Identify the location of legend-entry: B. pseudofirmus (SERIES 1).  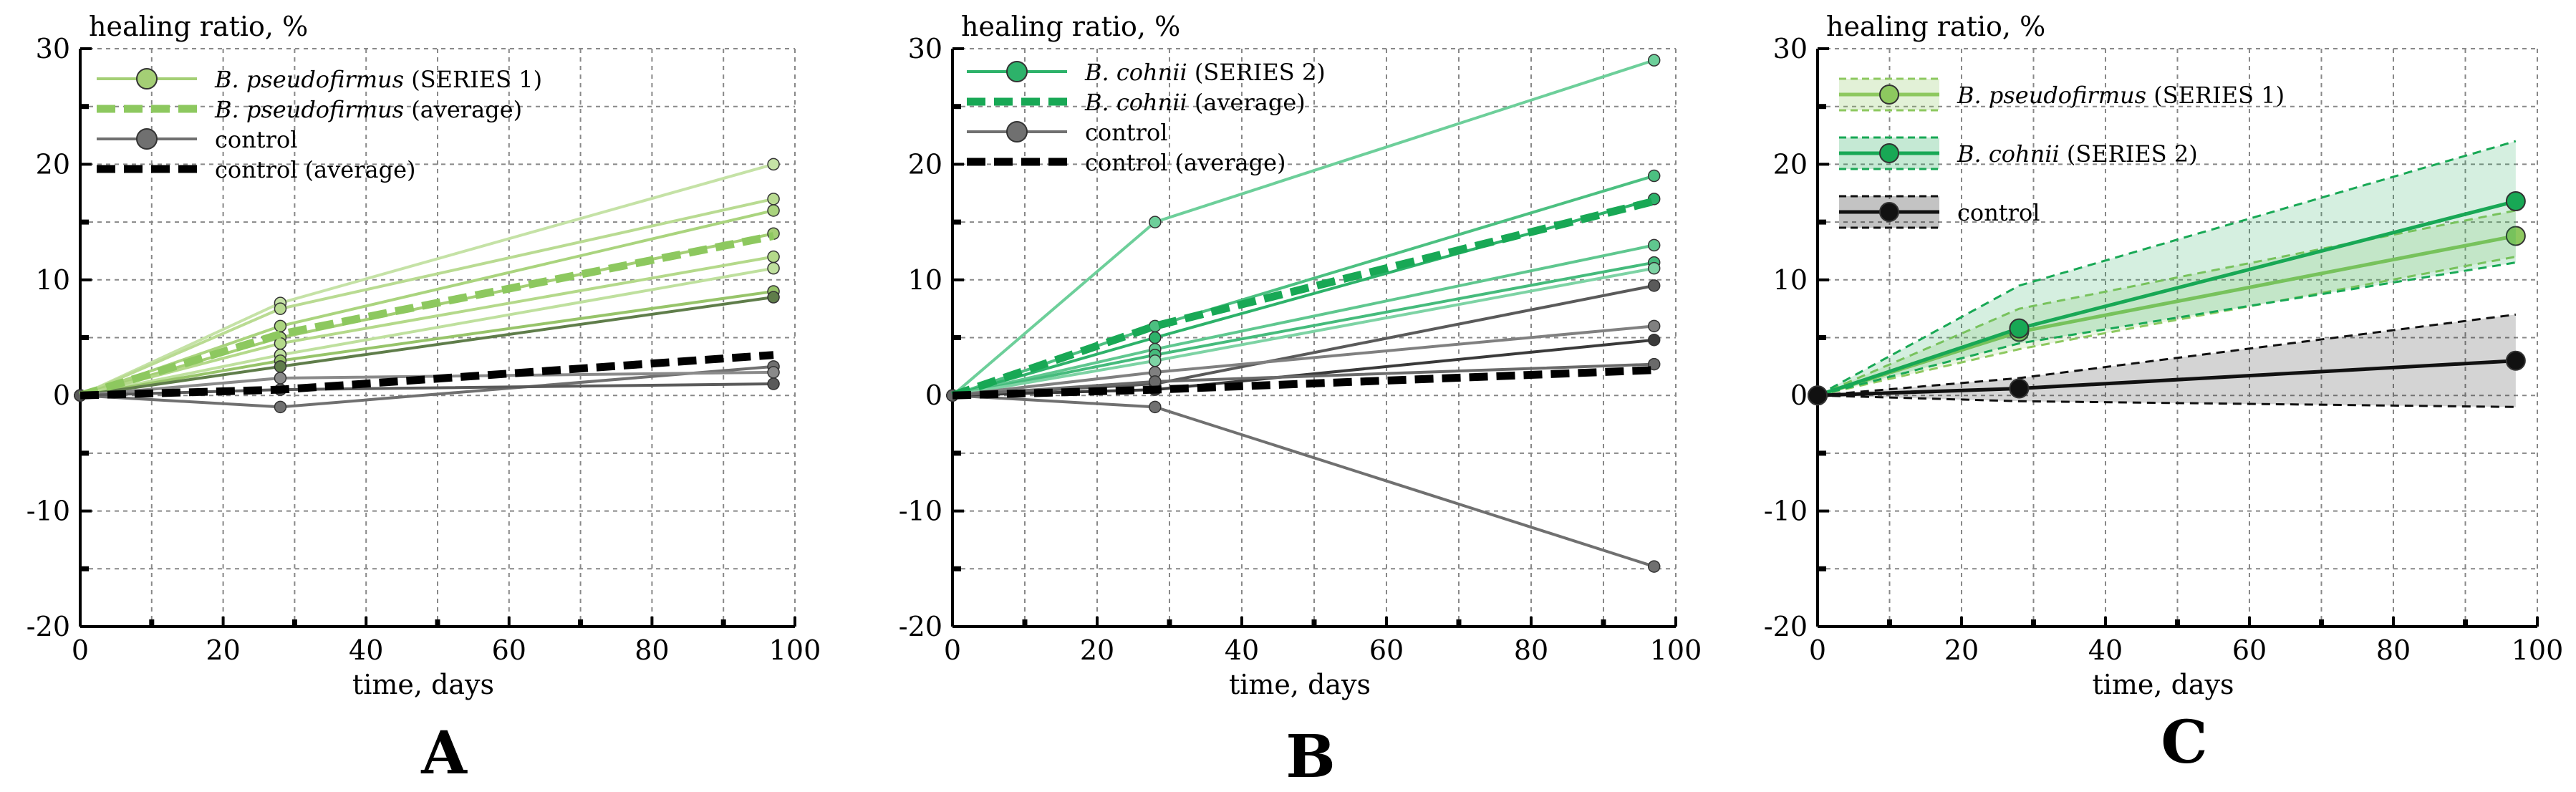
(319, 79).